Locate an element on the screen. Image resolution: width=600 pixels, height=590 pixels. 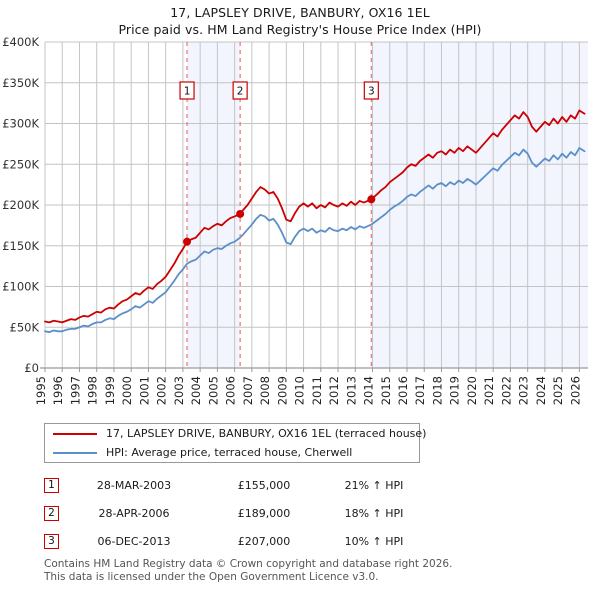
y-axis-tick-label: £0 is located at coordinates (31, 368).